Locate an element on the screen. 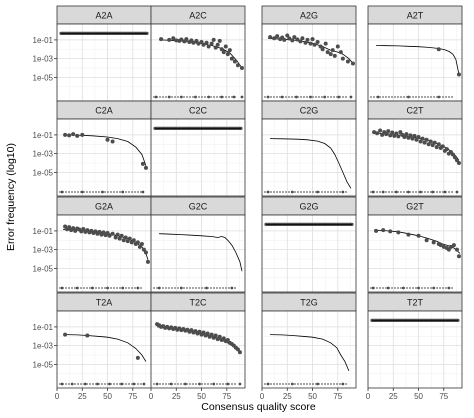 The height and width of the screenshot is (418, 474). facet-strip-label: G2G is located at coordinates (308, 207).